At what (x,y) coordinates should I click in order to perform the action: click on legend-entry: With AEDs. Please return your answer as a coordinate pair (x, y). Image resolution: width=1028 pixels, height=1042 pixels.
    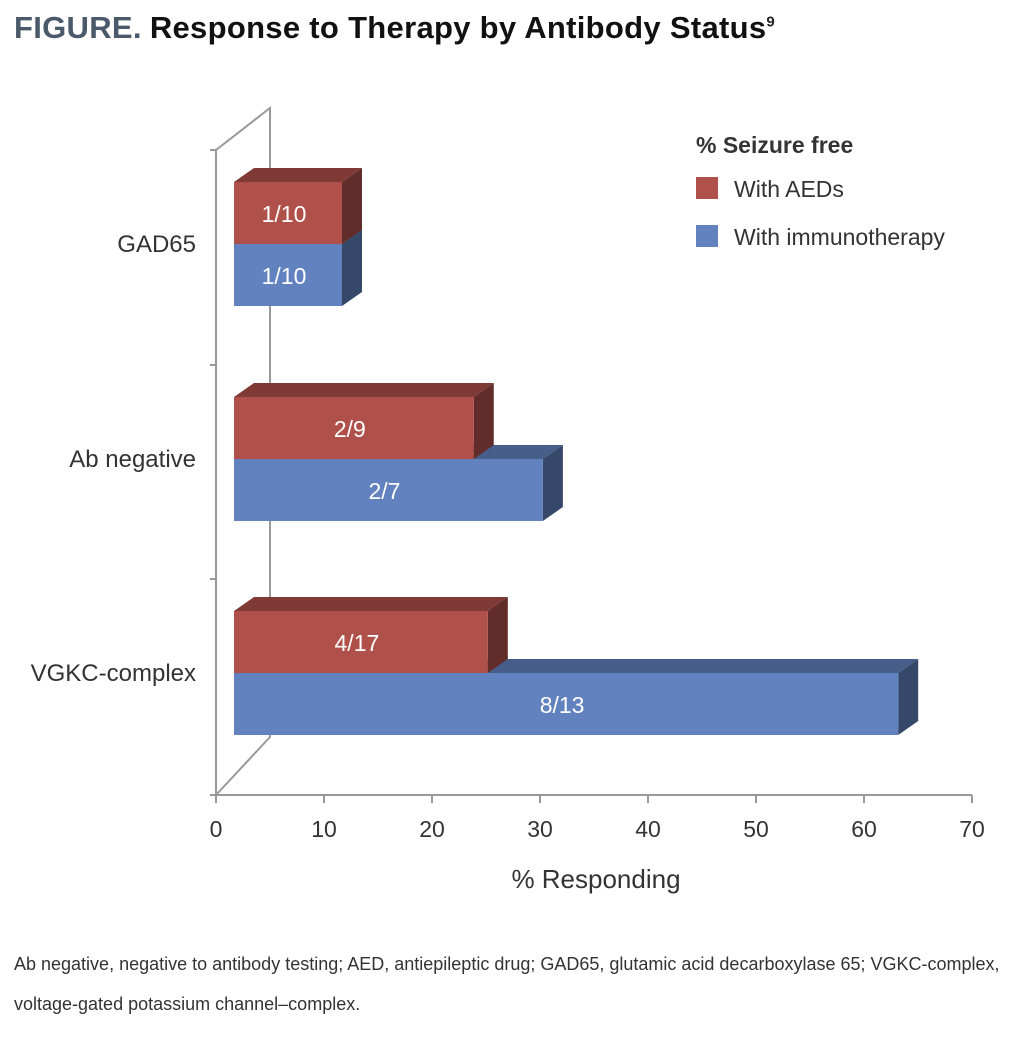
    Looking at the image, I should click on (789, 189).